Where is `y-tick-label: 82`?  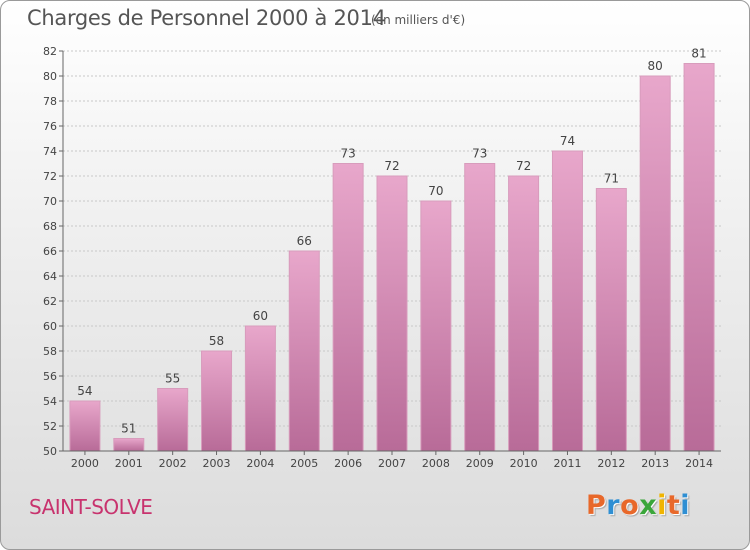 y-tick-label: 82 is located at coordinates (50, 51).